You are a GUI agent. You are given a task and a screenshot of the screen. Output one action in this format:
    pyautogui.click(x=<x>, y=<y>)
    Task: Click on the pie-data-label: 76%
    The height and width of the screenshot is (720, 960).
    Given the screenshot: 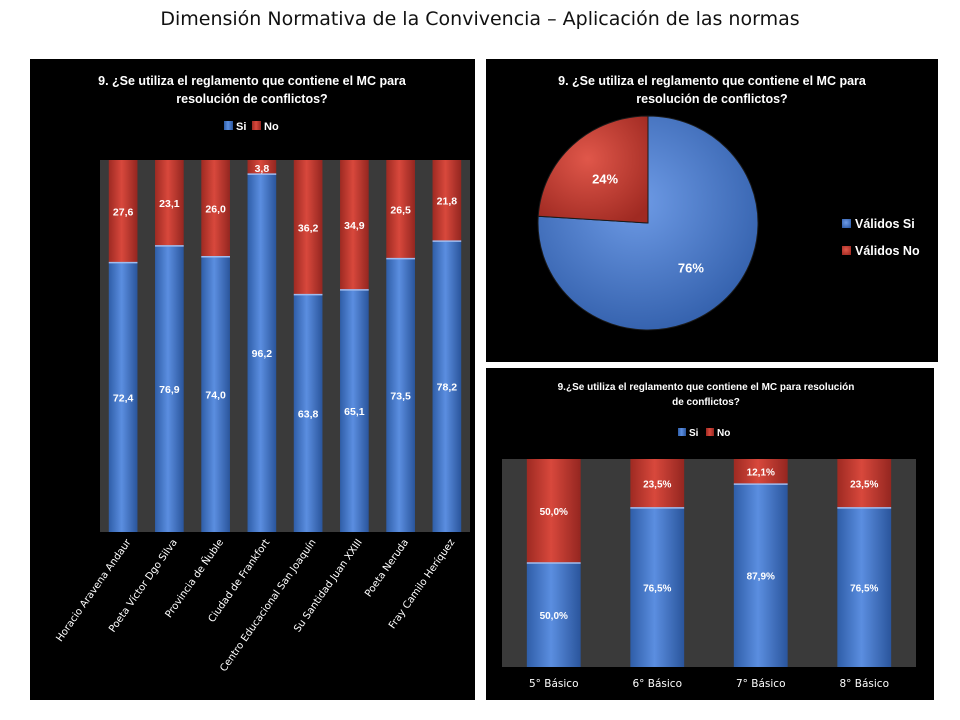 What is the action you would take?
    pyautogui.click(x=691, y=267)
    